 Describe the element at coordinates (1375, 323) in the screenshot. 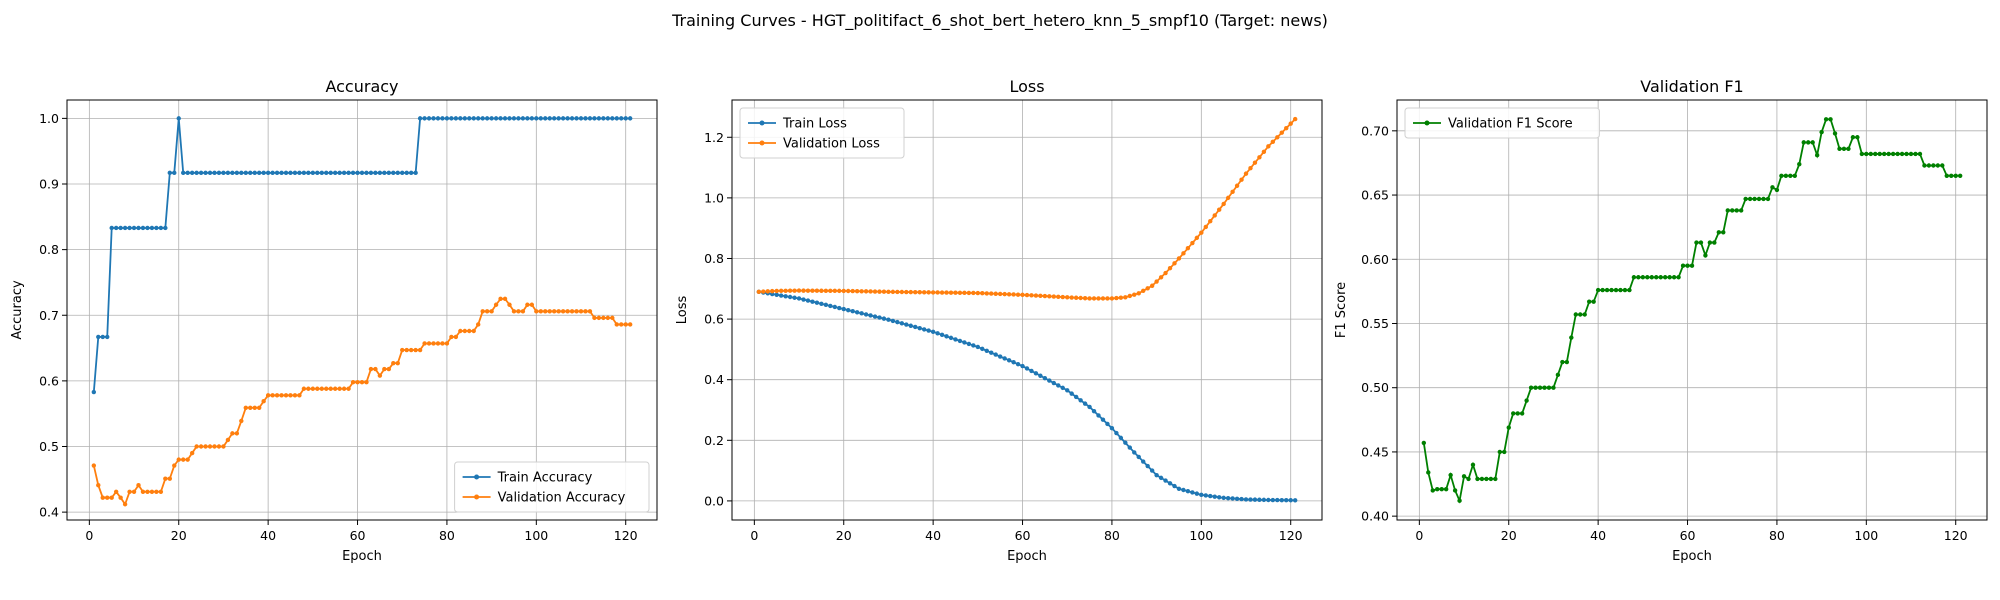

I see `y-tick-label: 0.55` at that location.